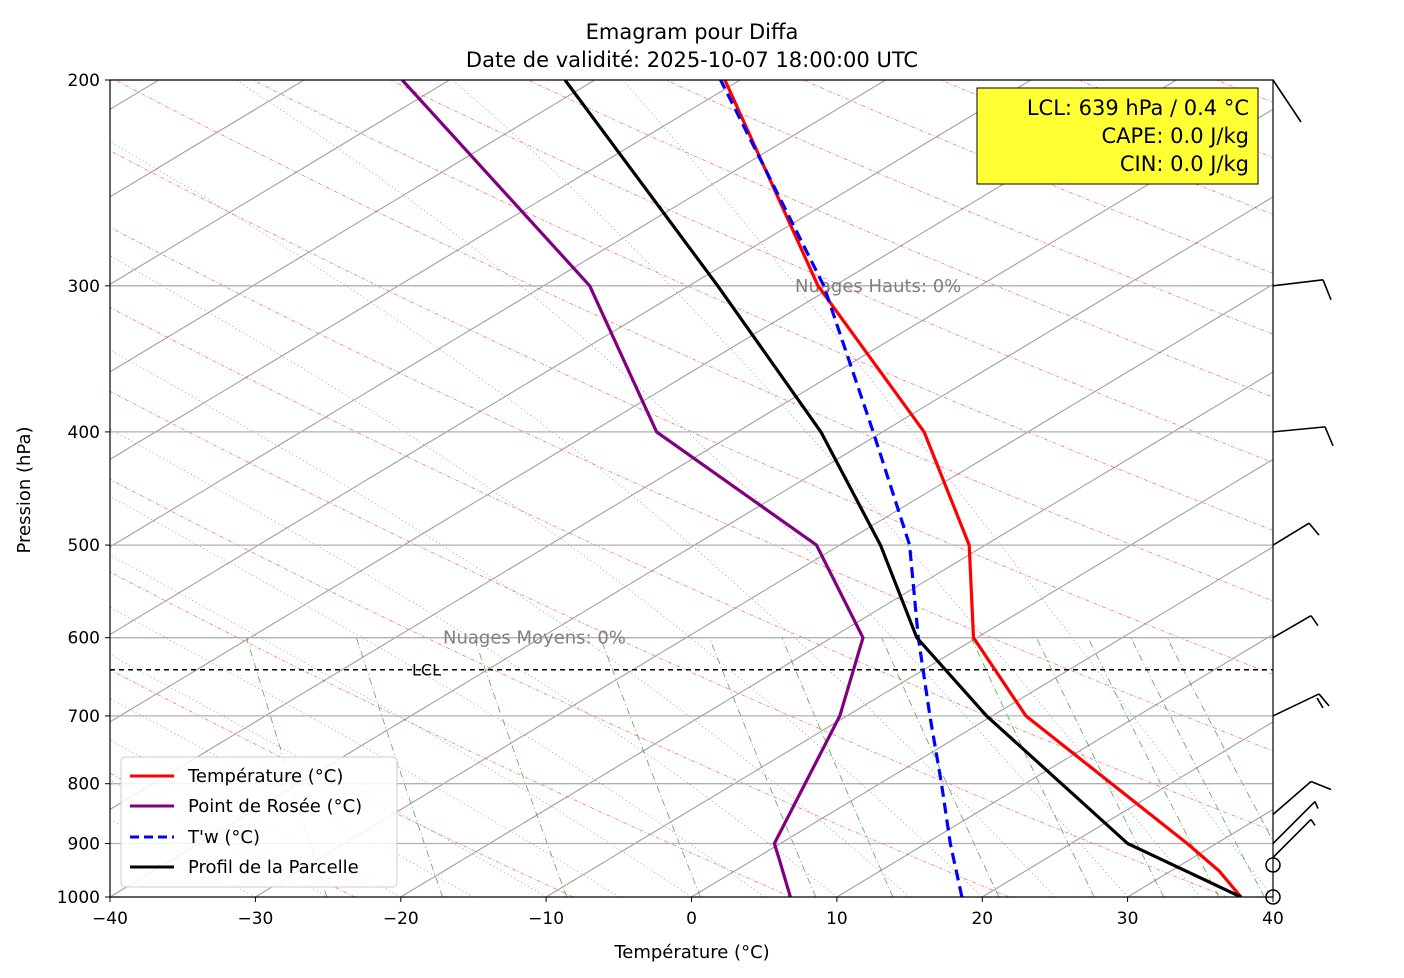 The height and width of the screenshot is (978, 1404). Describe the element at coordinates (1138, 108) in the screenshot. I see `info-box-lcl: LCL: 639 hPa / 0.4 °C` at that location.